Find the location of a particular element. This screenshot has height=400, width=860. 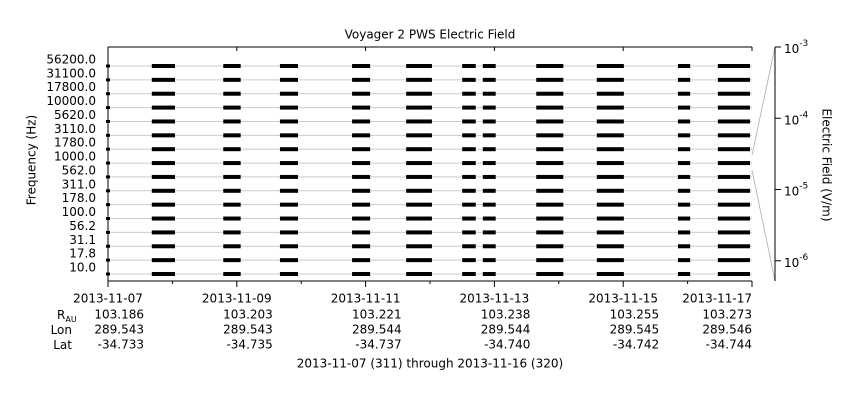

ephemeris-value: -34.740 is located at coordinates (507, 345).